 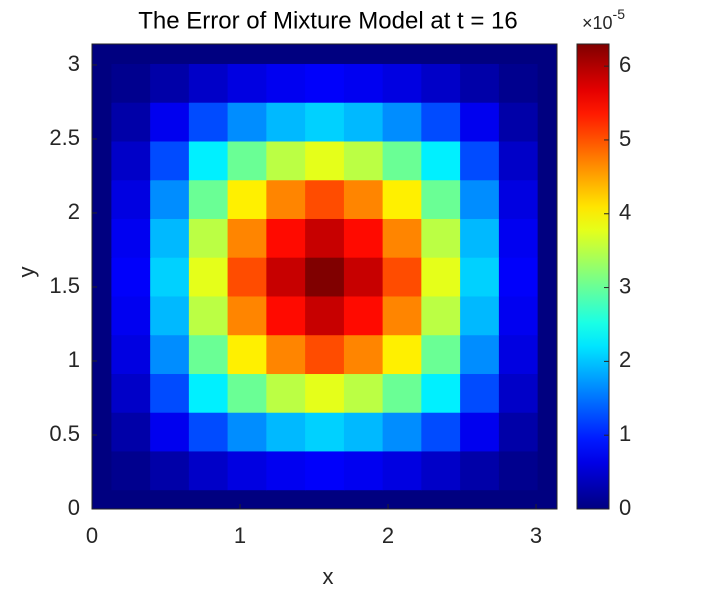 I want to click on colorbar-tick-label: 5, so click(x=625, y=138).